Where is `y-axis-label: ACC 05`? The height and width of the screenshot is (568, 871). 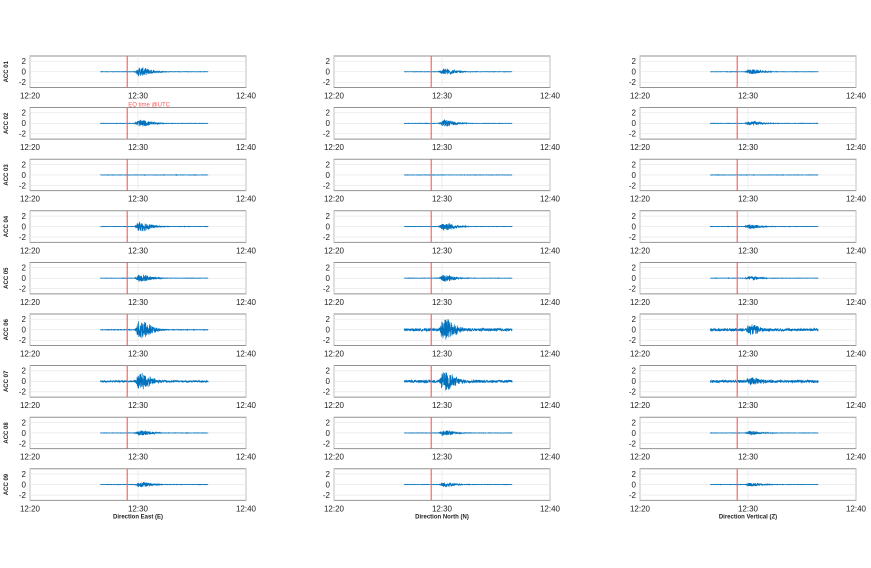 y-axis-label: ACC 05 is located at coordinates (7, 278).